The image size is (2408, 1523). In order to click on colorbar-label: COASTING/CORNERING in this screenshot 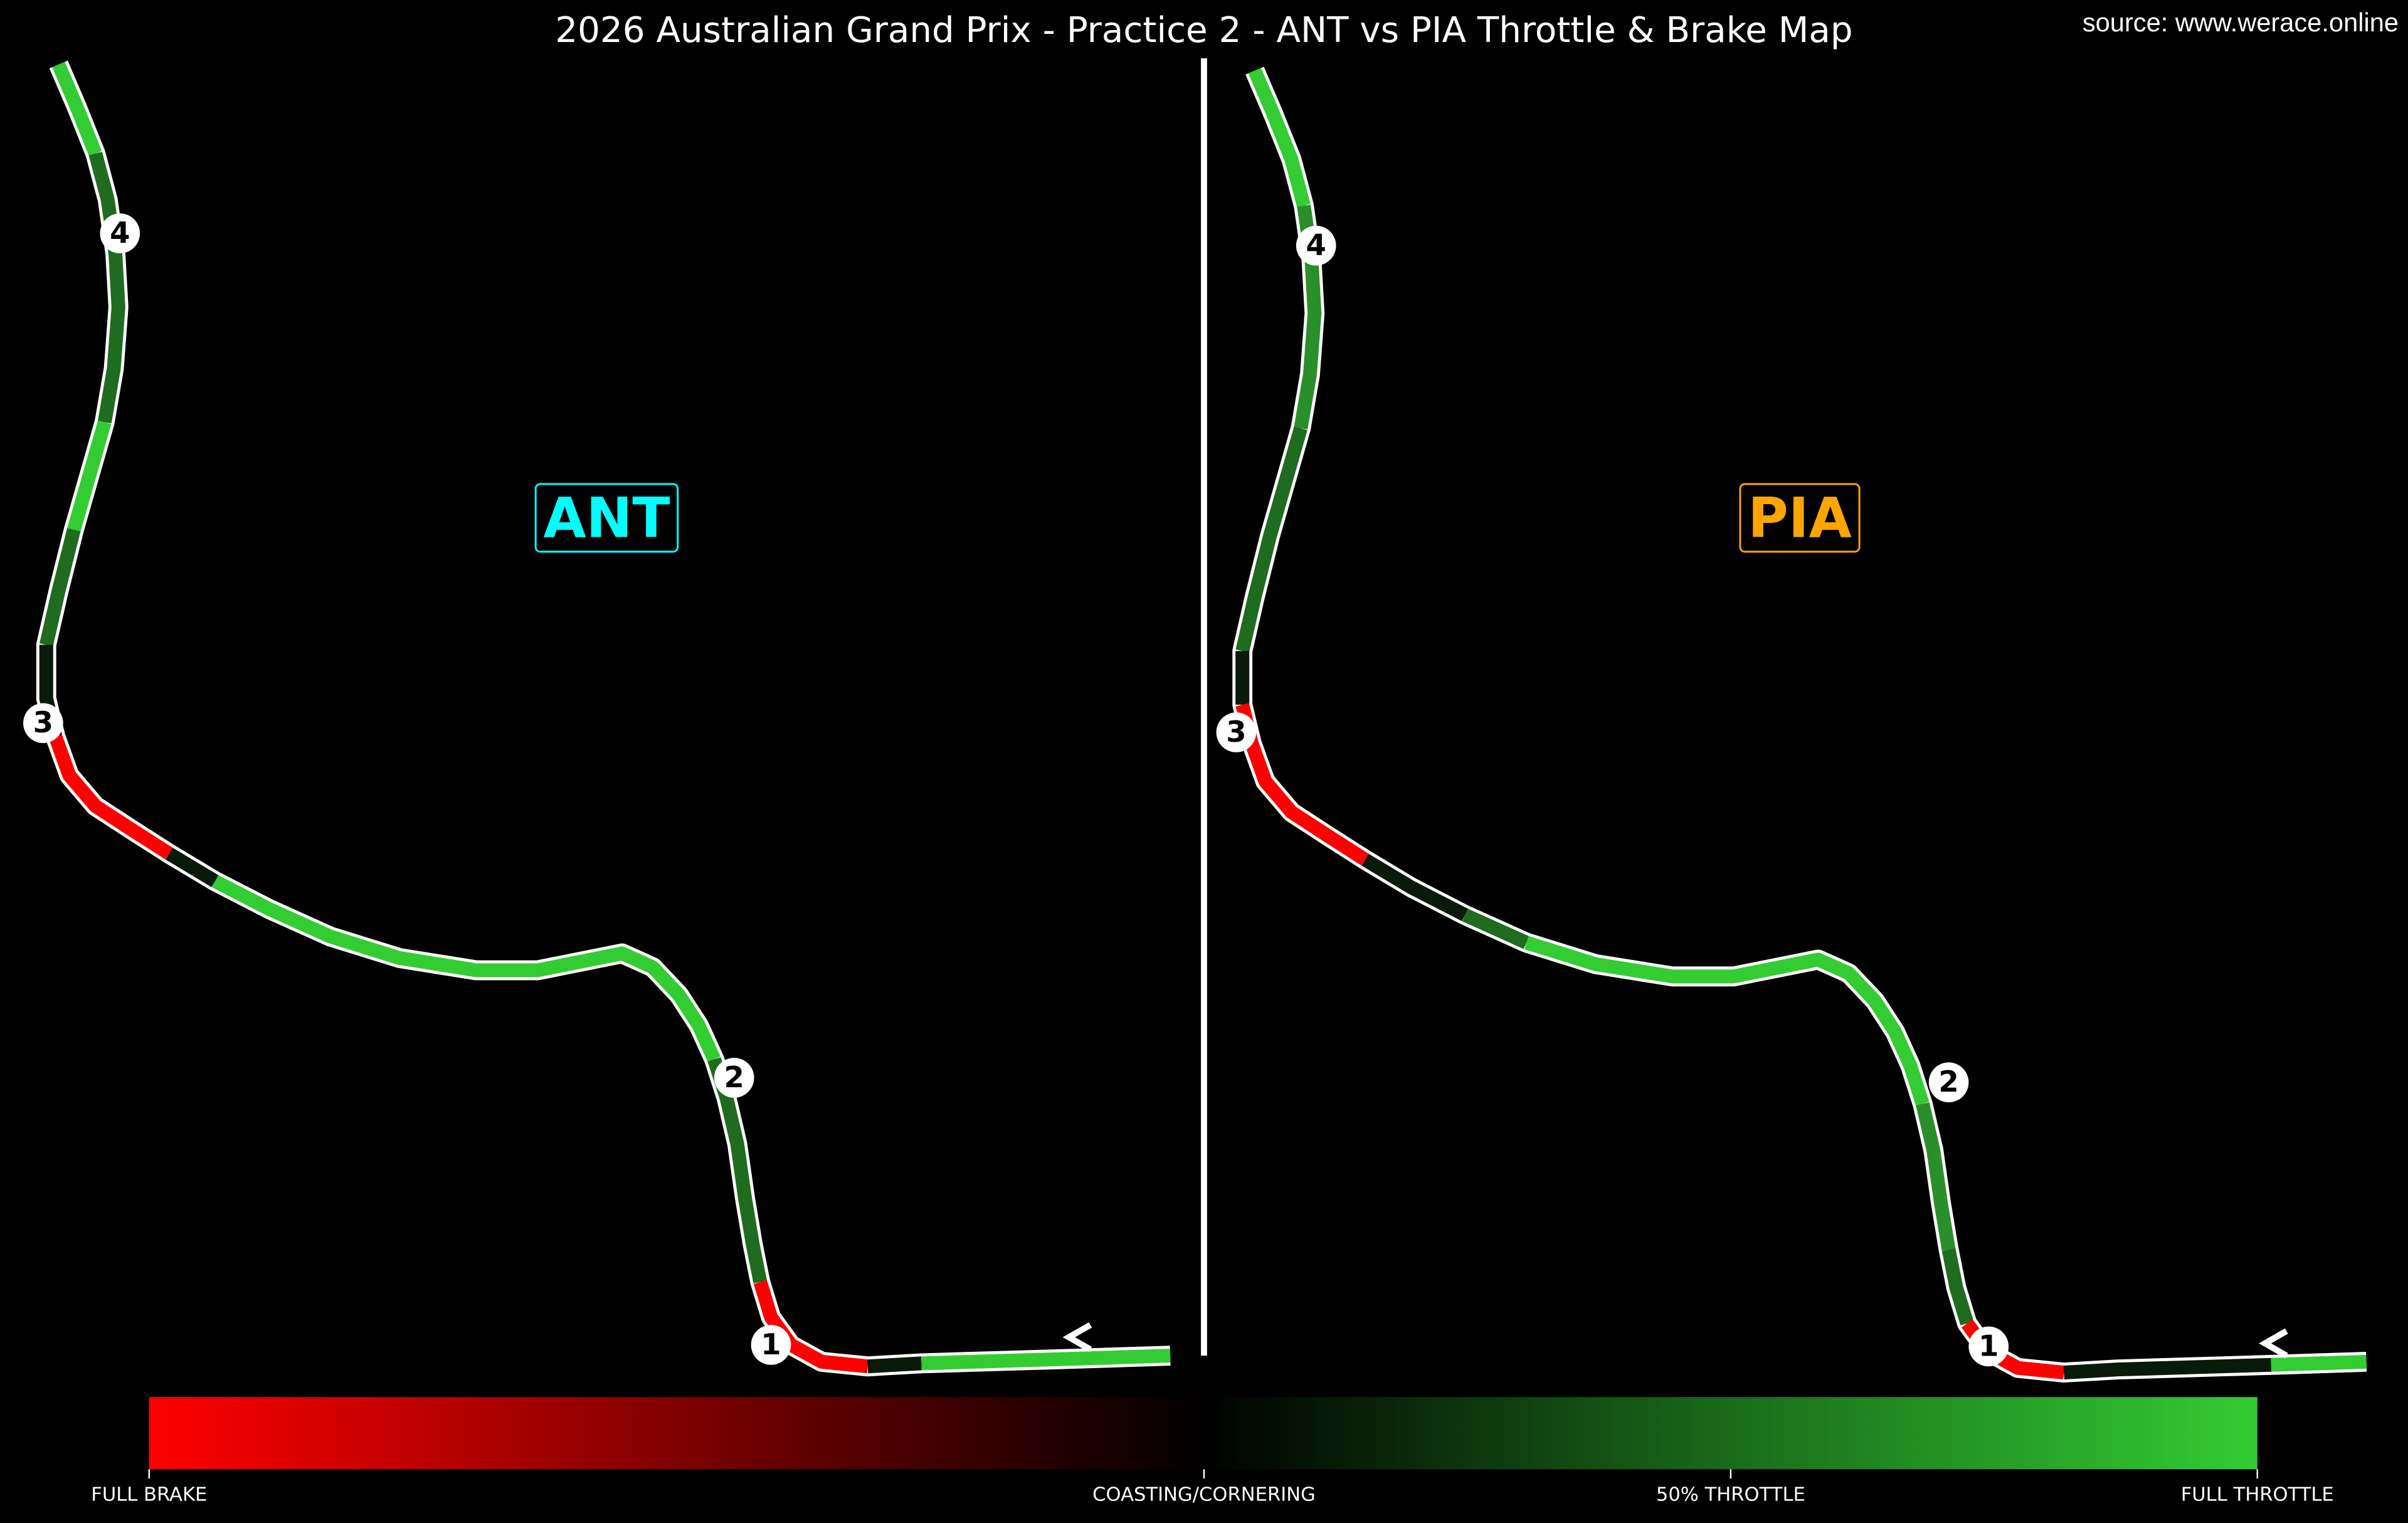, I will do `click(1204, 1494)`.